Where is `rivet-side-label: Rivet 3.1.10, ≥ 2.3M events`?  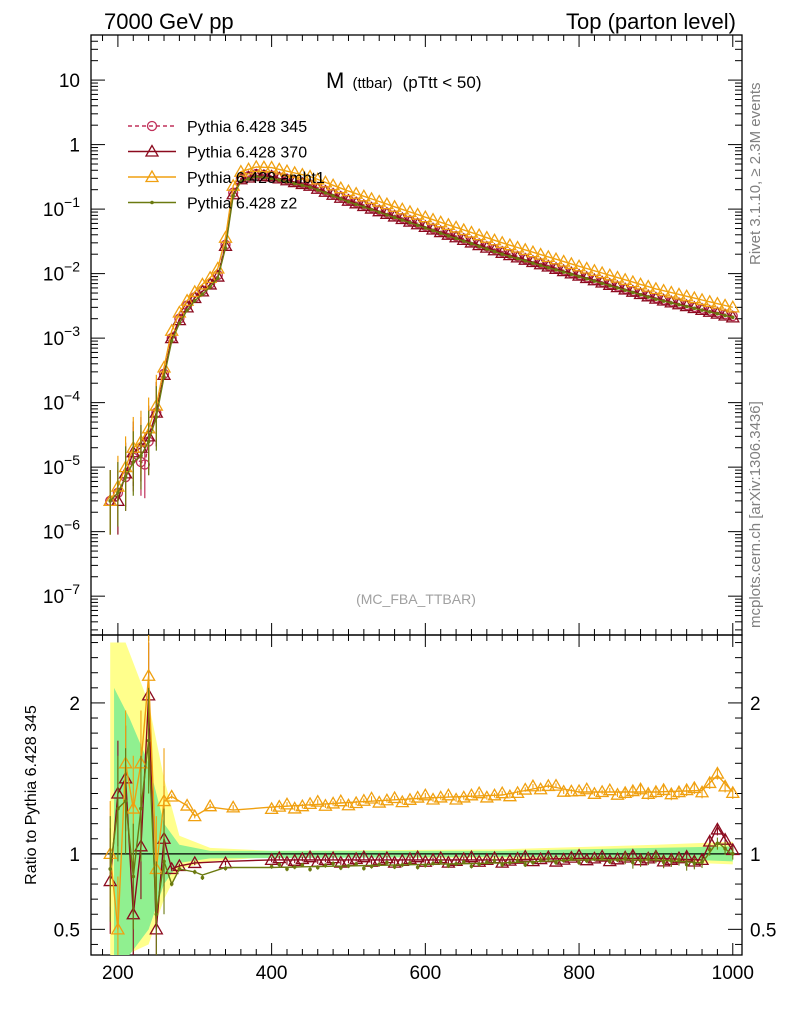 rivet-side-label: Rivet 3.1.10, ≥ 2.3M events is located at coordinates (755, 174).